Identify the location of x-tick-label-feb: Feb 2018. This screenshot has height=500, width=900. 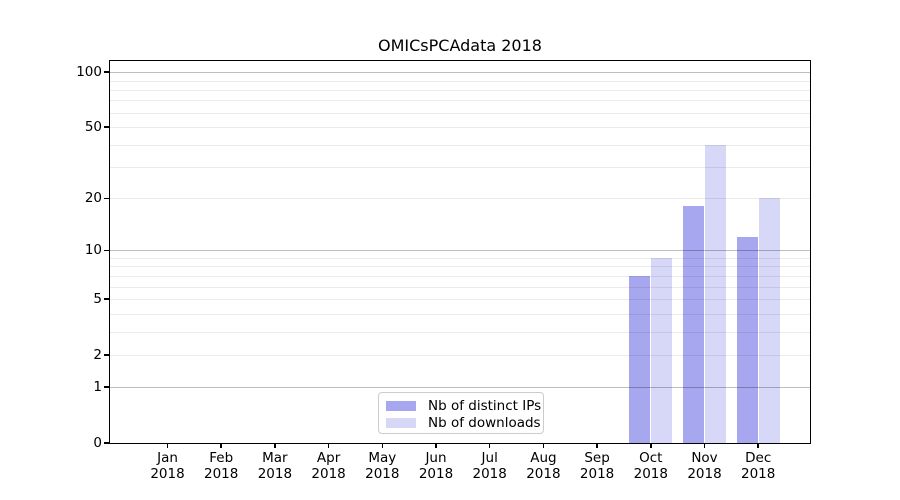
(221, 466).